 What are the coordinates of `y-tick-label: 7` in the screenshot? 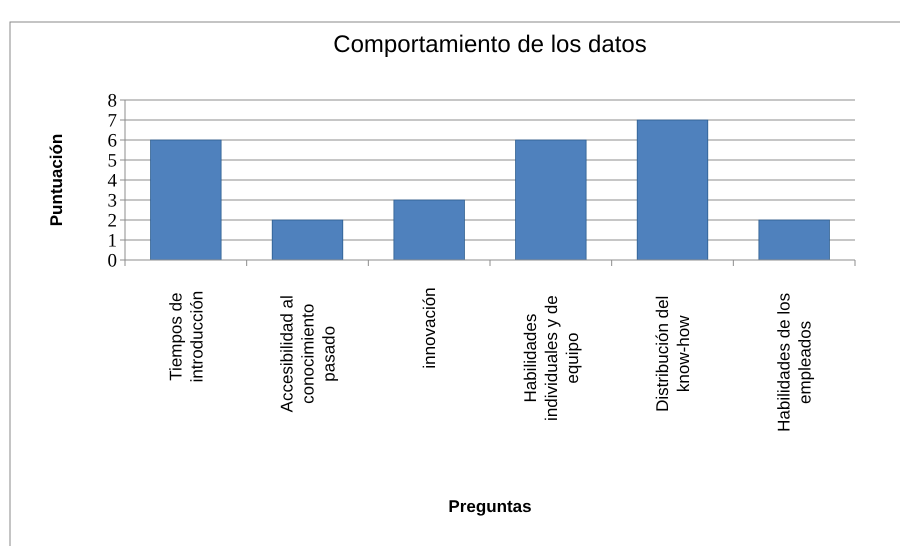 It's located at (112, 121).